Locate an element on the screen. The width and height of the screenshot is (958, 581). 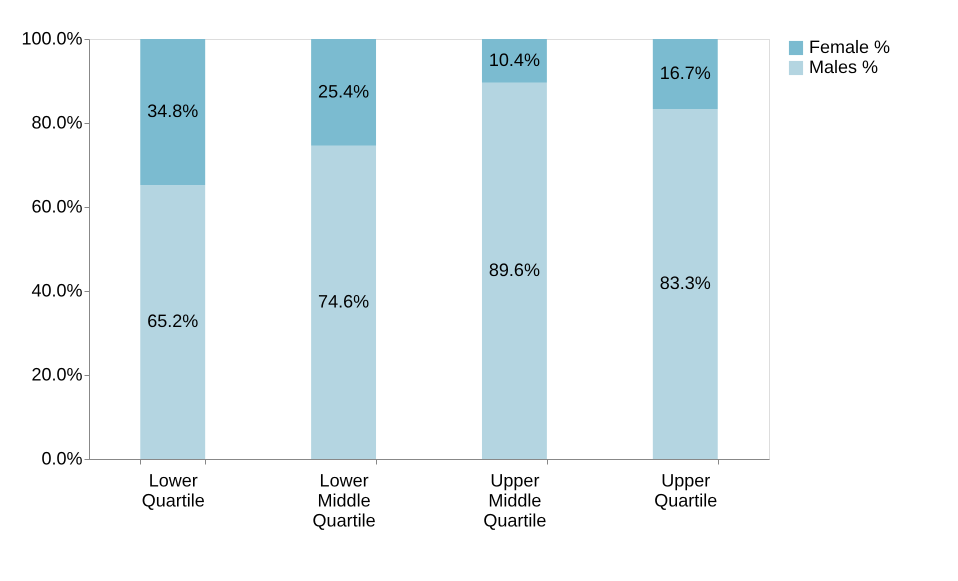
data-label: 10.4% is located at coordinates (514, 60).